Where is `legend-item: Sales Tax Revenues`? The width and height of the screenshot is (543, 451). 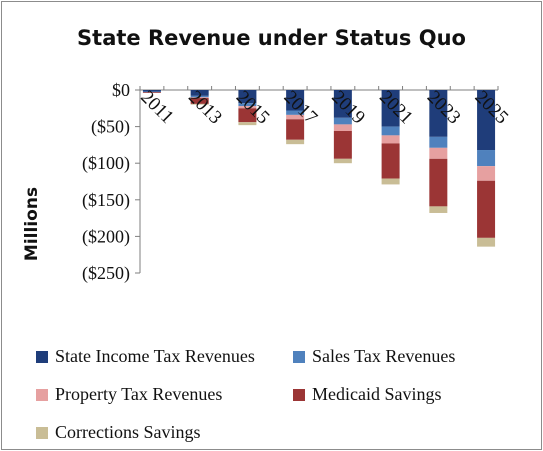
legend-item: Sales Tax Revenues is located at coordinates (374, 356).